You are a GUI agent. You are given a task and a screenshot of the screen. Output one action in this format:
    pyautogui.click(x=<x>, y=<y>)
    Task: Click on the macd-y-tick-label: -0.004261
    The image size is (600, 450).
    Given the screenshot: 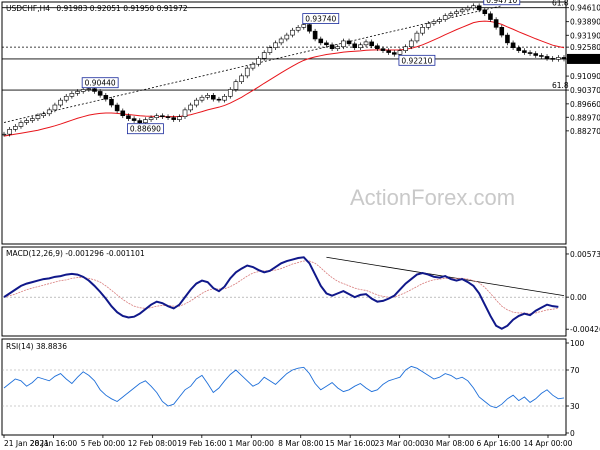 What is the action you would take?
    pyautogui.click(x=585, y=329)
    